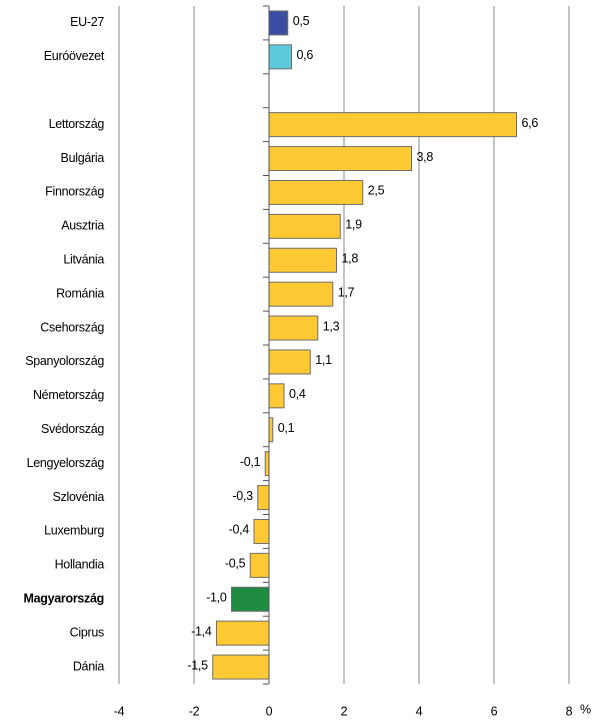  Describe the element at coordinates (74, 192) in the screenshot. I see `category-label: Finnország` at that location.